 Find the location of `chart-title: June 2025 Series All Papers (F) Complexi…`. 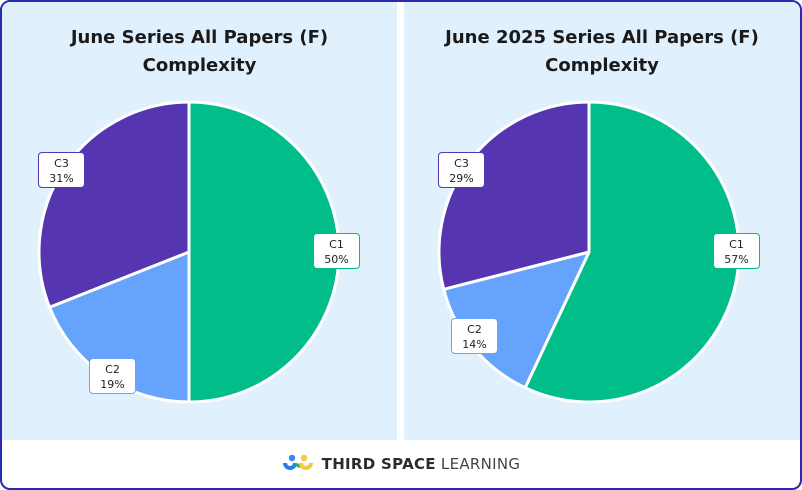

chart-title: June 2025 Series All Papers (F) Complexi… is located at coordinates (602, 52).